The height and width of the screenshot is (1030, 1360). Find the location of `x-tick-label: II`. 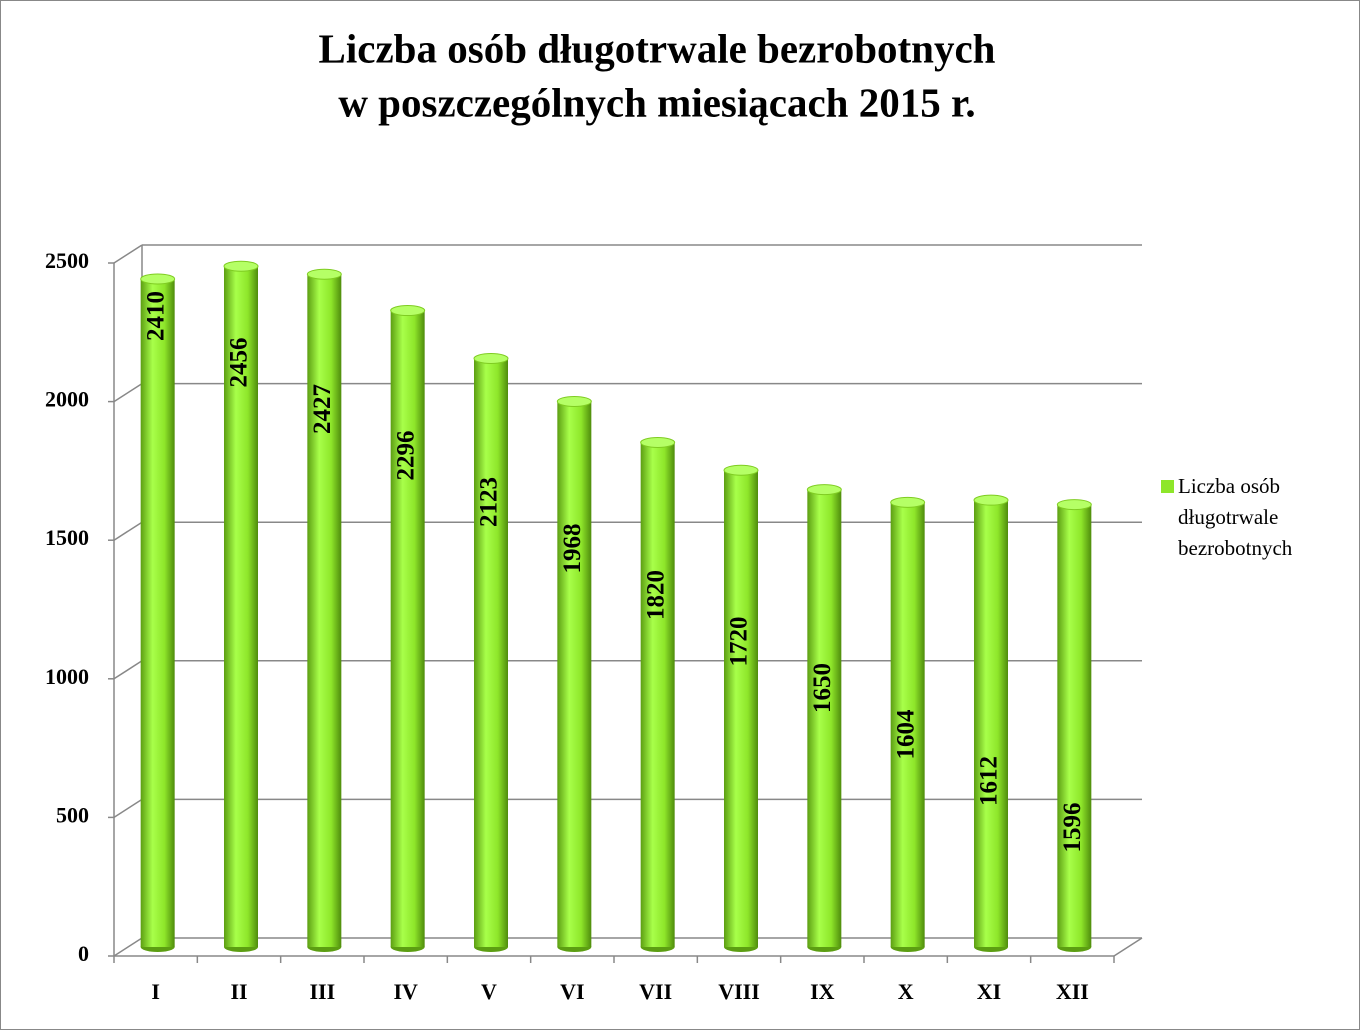

x-tick-label: II is located at coordinates (238, 991).